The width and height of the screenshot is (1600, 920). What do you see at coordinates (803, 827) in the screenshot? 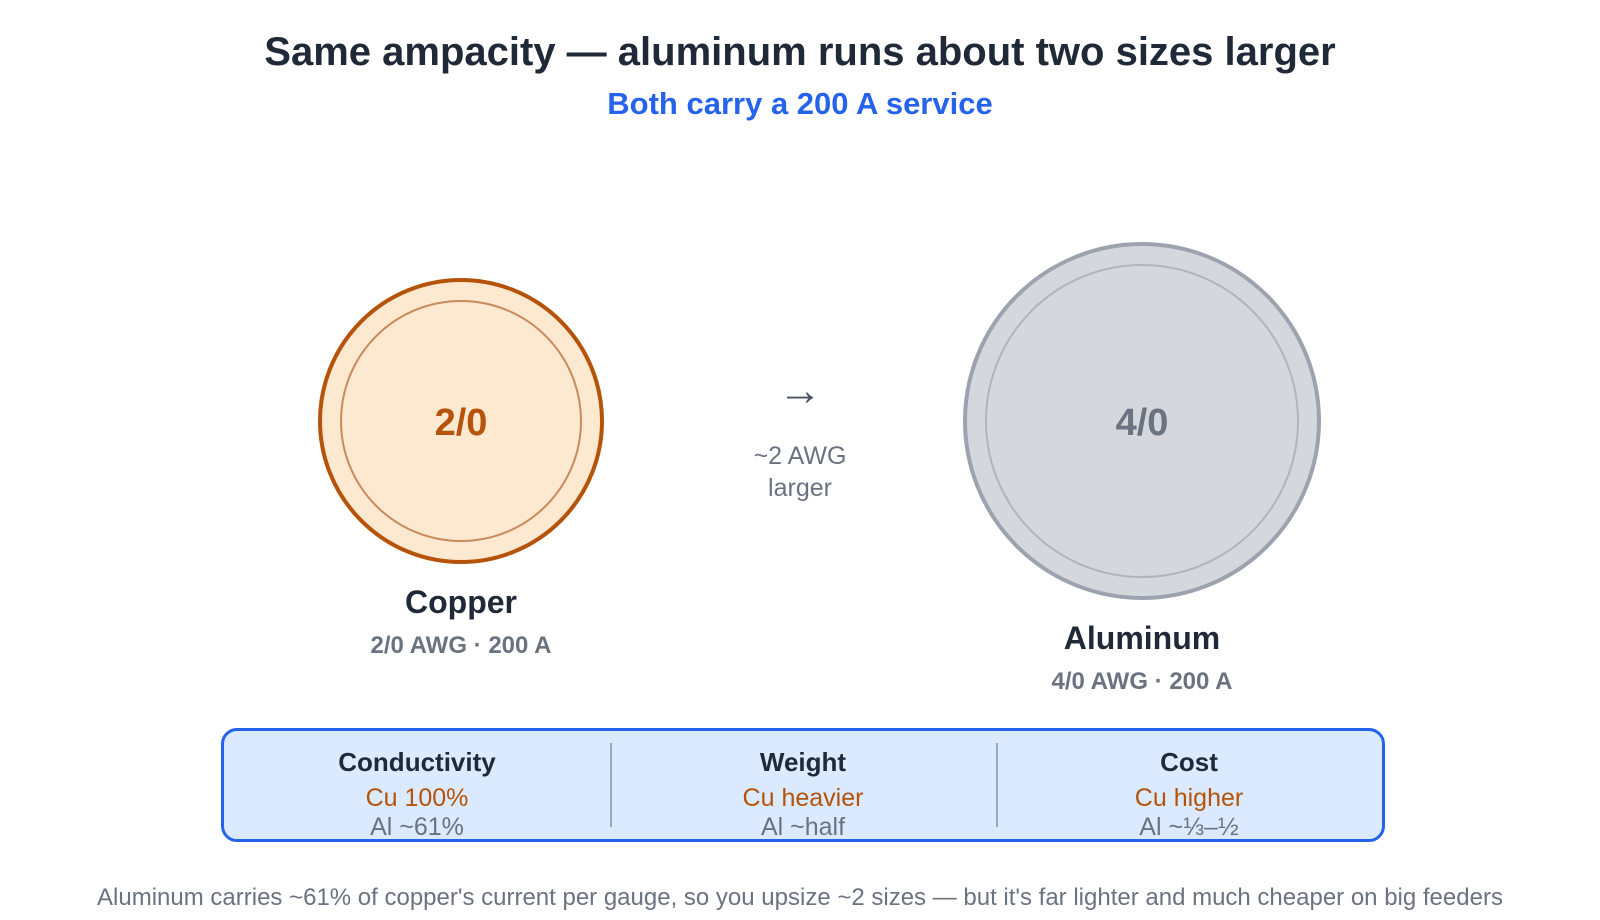
I see `comparison-aluminum-value: Al ~half` at bounding box center [803, 827].